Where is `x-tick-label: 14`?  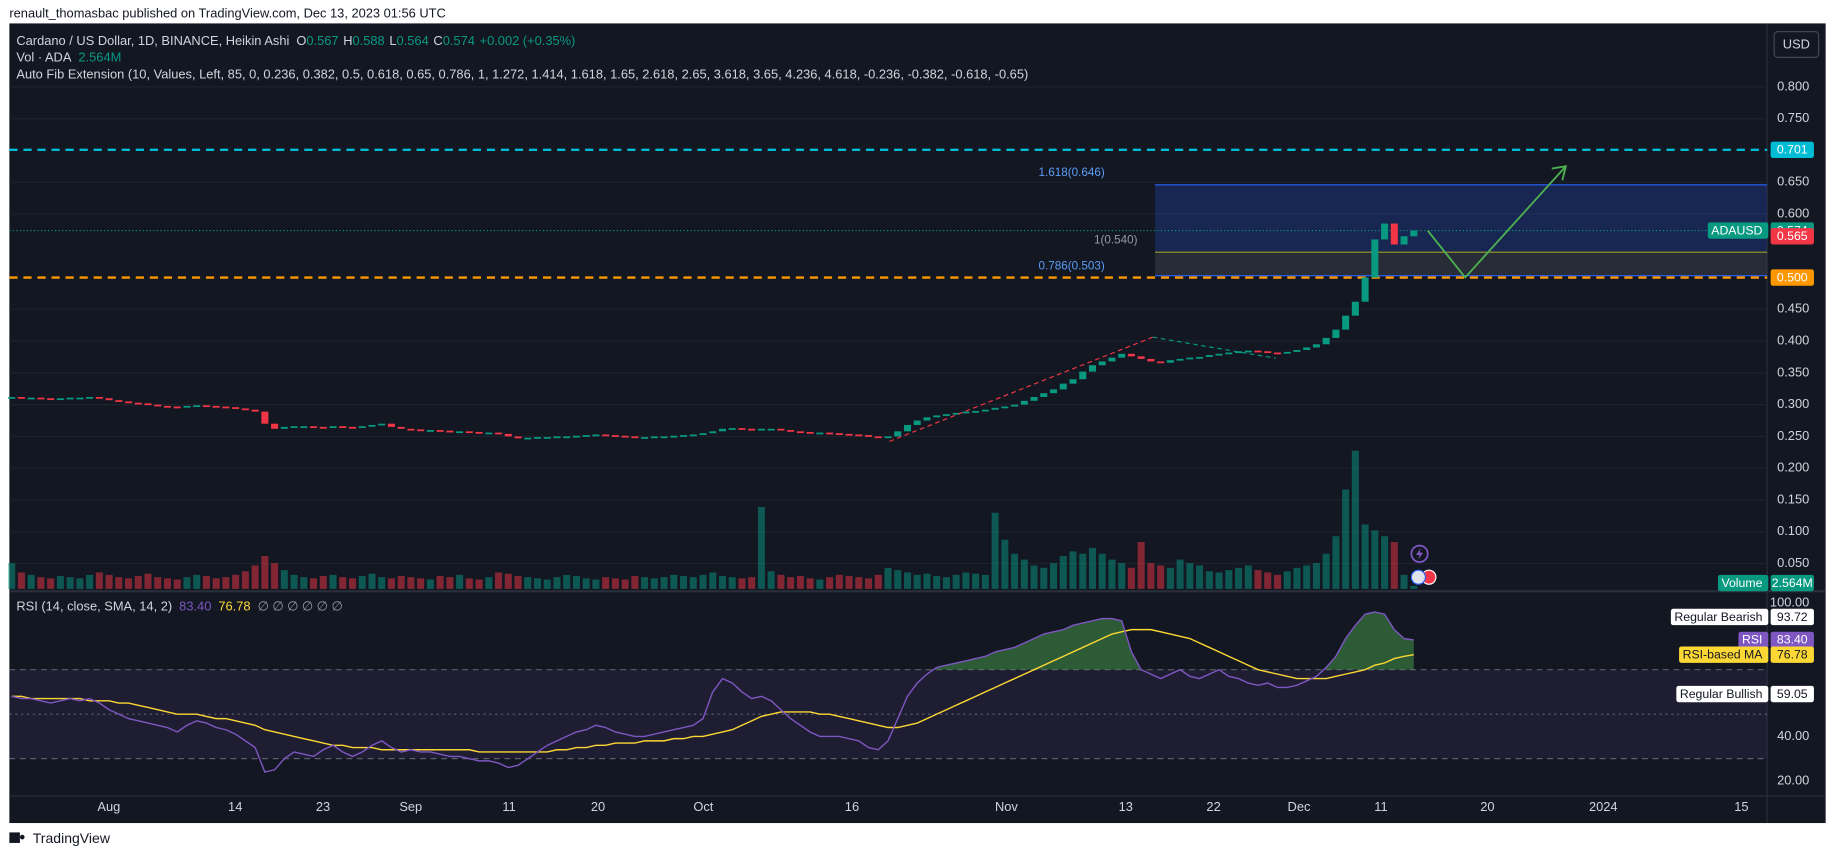
x-tick-label: 14 is located at coordinates (235, 806).